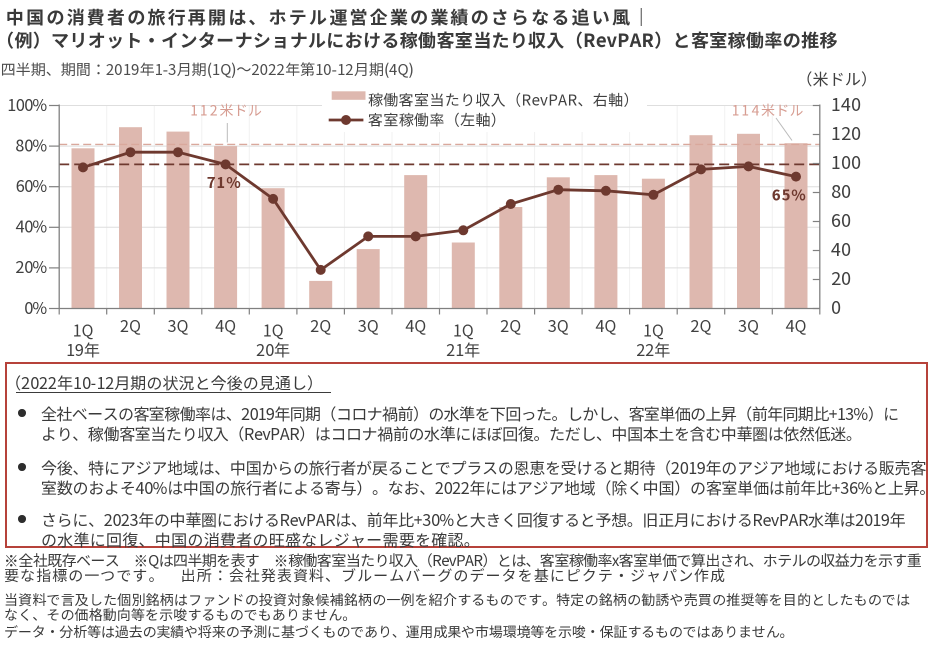  Describe the element at coordinates (846, 104) in the screenshot. I see `svg-text: 140` at that location.